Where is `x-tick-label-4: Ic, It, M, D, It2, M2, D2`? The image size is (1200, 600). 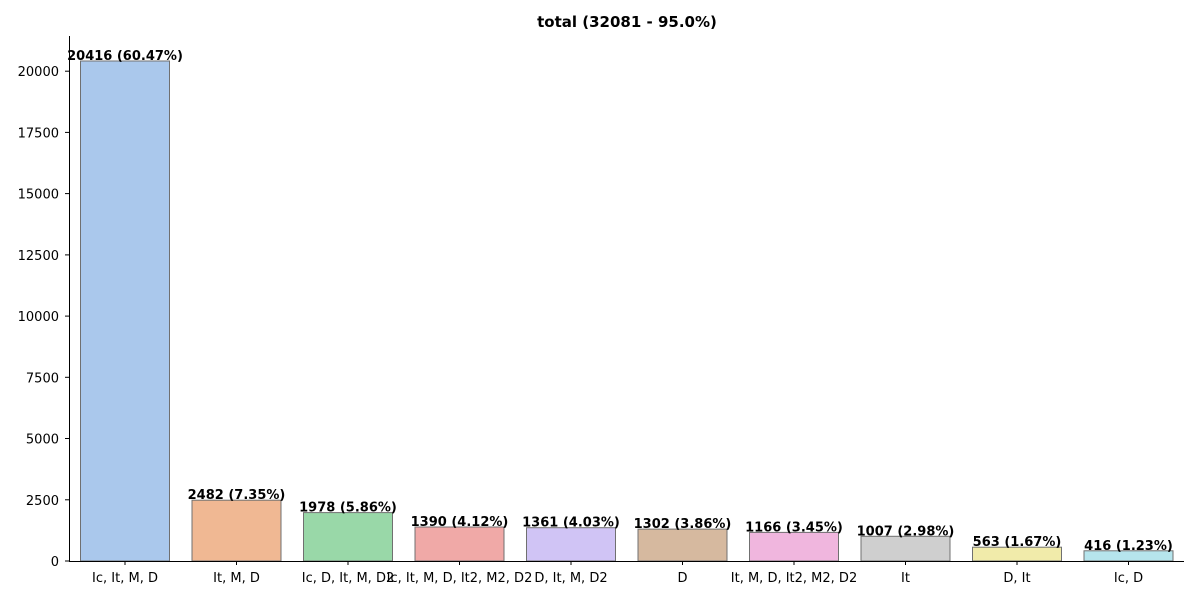
x-tick-label-4: Ic, It, M, D, It2, M2, D2 is located at coordinates (460, 578).